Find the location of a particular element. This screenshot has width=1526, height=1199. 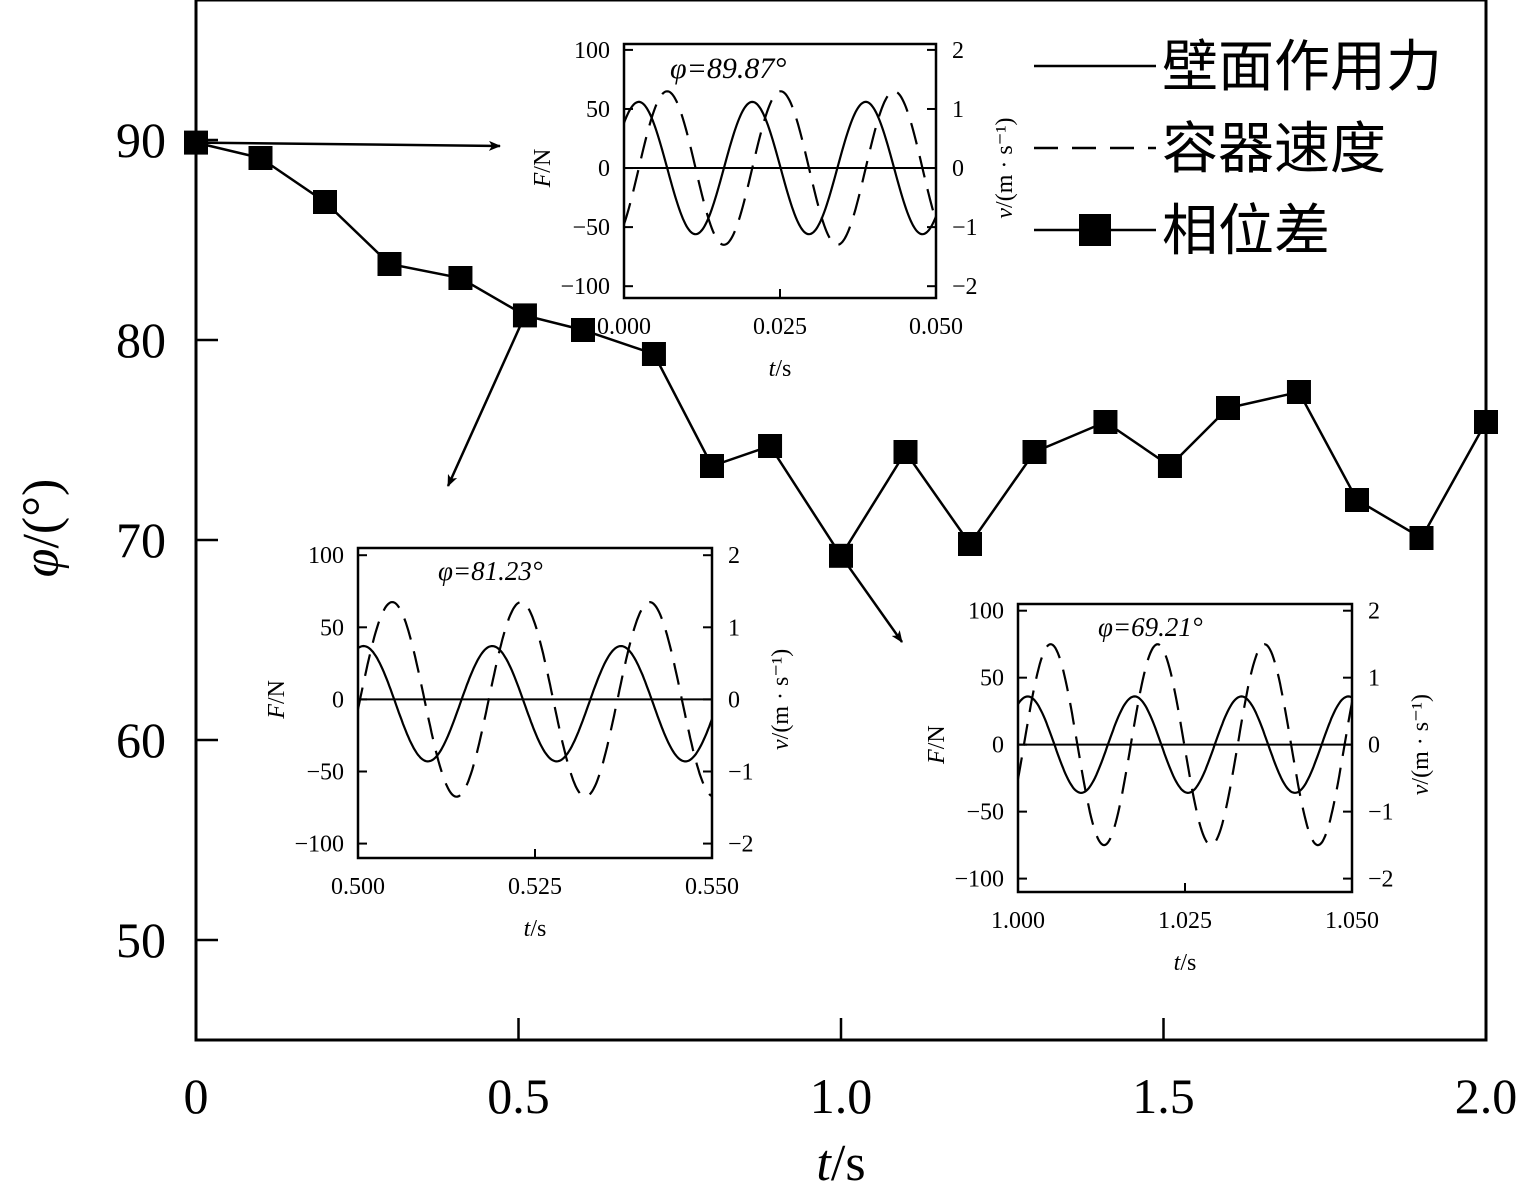

inset-y2-tick-label: −1 is located at coordinates (965, 228).